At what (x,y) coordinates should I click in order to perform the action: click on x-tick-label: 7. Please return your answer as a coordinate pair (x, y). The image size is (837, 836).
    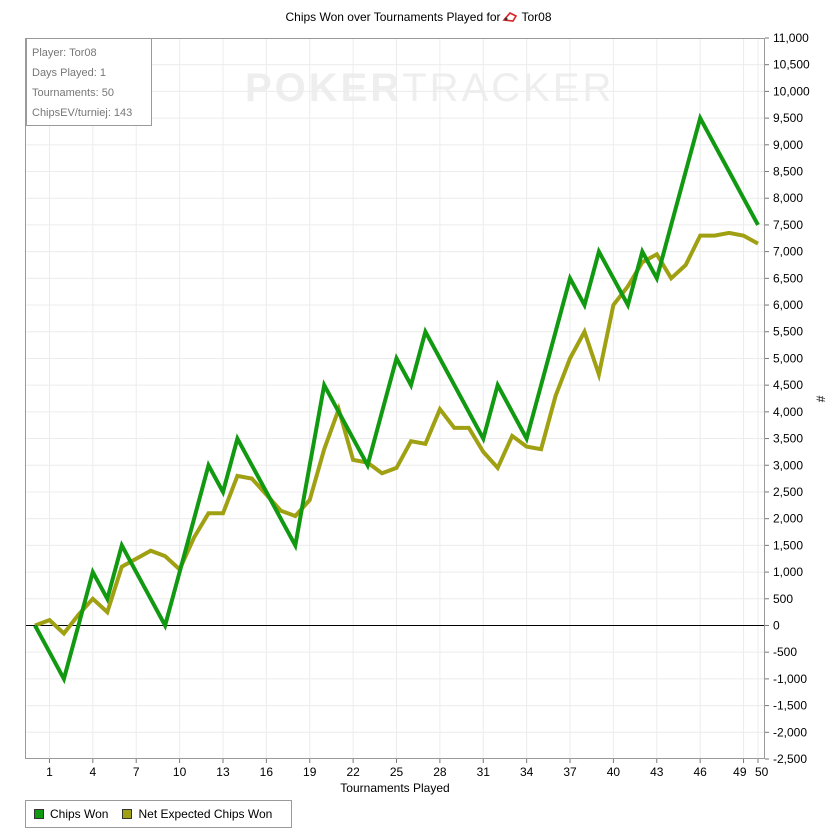
    Looking at the image, I should click on (136, 772).